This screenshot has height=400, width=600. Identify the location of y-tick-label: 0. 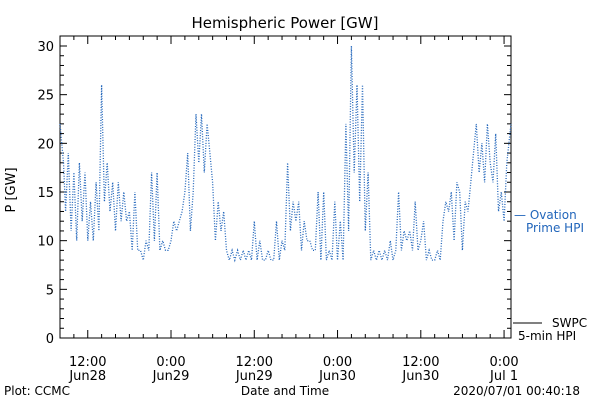
(50, 339).